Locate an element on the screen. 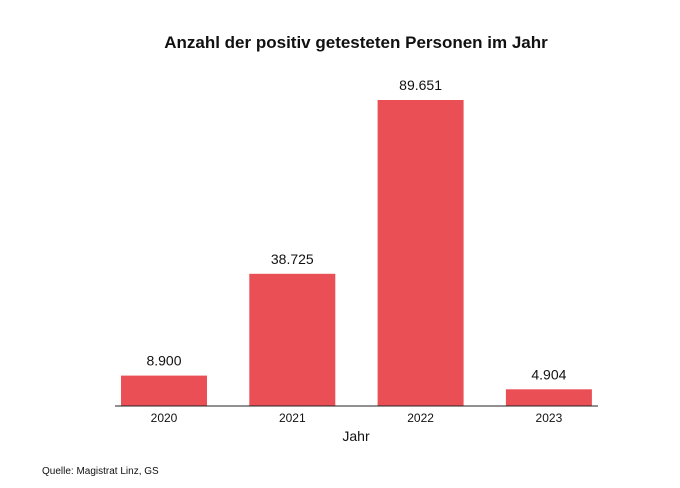 The height and width of the screenshot is (488, 680). source-note: Quelle: Magistrat Linz, GS is located at coordinates (100, 471).